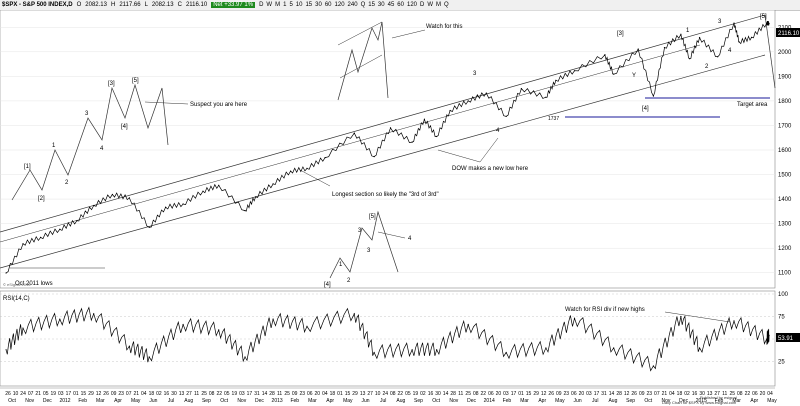 The width and height of the screenshot is (800, 406). What do you see at coordinates (391, 5) in the screenshot?
I see `timeframe-button: 45` at bounding box center [391, 5].